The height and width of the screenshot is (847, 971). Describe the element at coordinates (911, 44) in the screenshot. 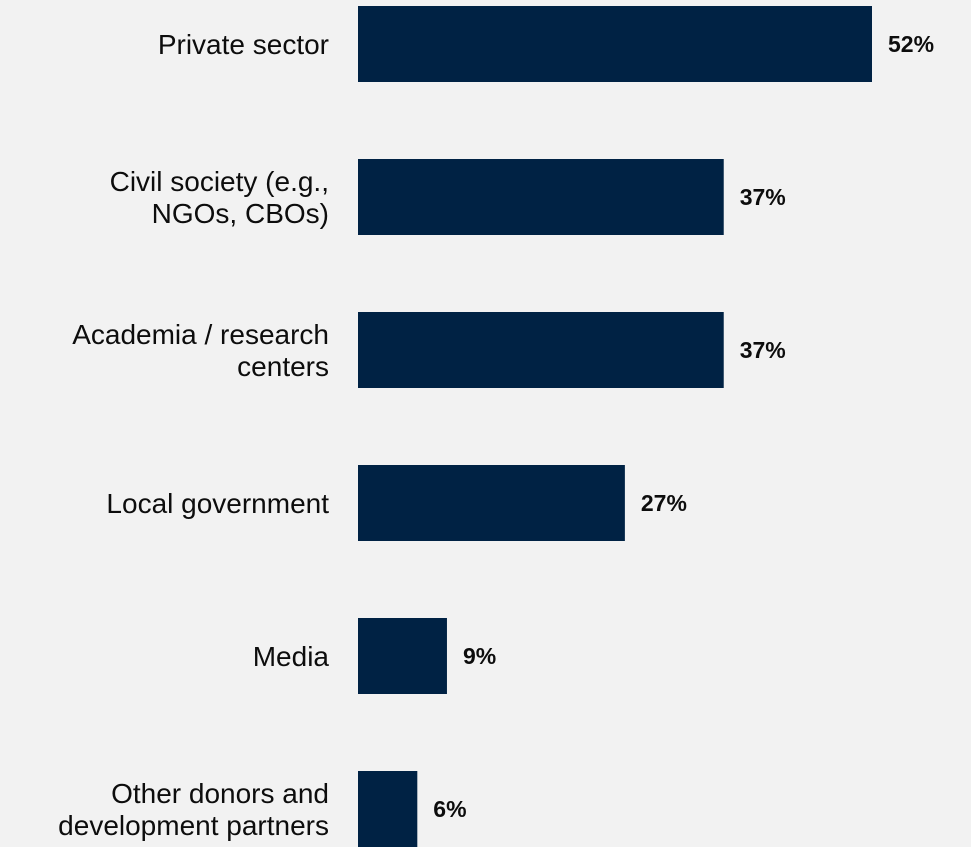

I see `value-label-0: 52%` at that location.